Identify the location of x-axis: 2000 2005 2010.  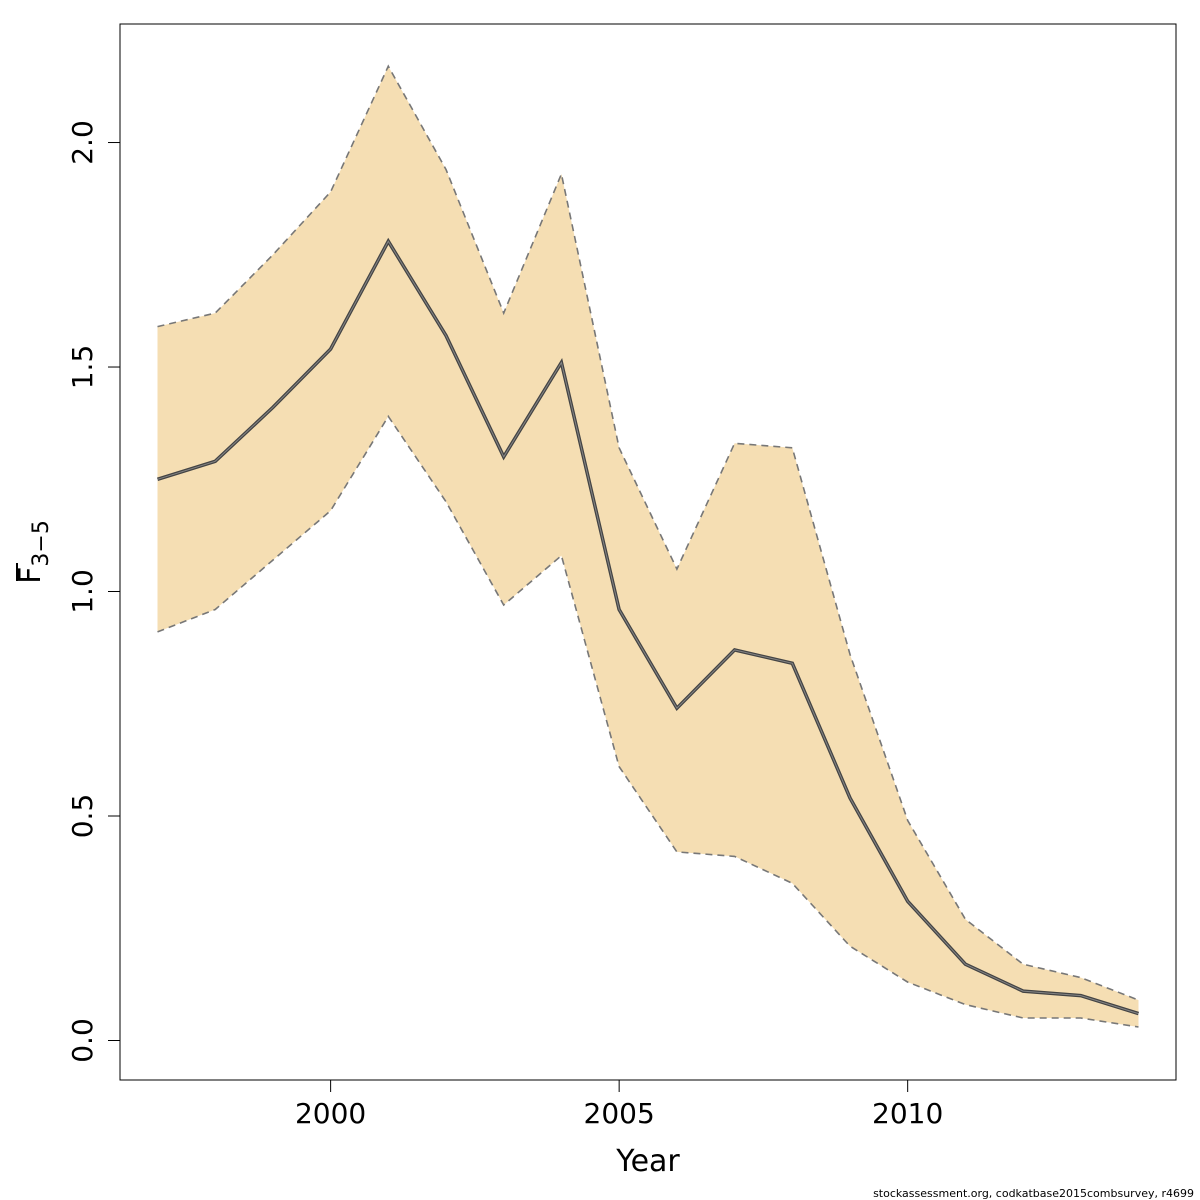
(619, 1104).